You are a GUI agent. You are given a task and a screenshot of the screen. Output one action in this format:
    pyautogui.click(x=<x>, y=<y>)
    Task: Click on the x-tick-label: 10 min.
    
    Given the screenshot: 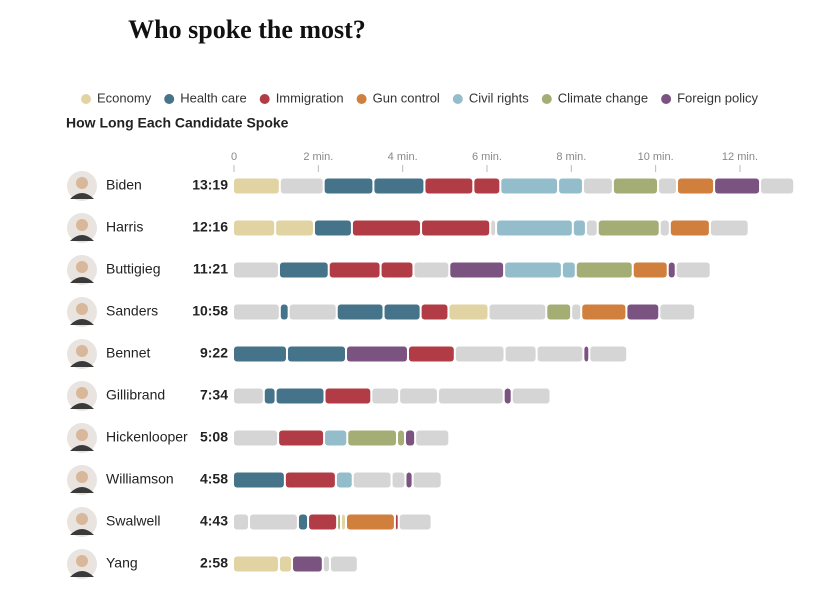 What is the action you would take?
    pyautogui.click(x=656, y=157)
    